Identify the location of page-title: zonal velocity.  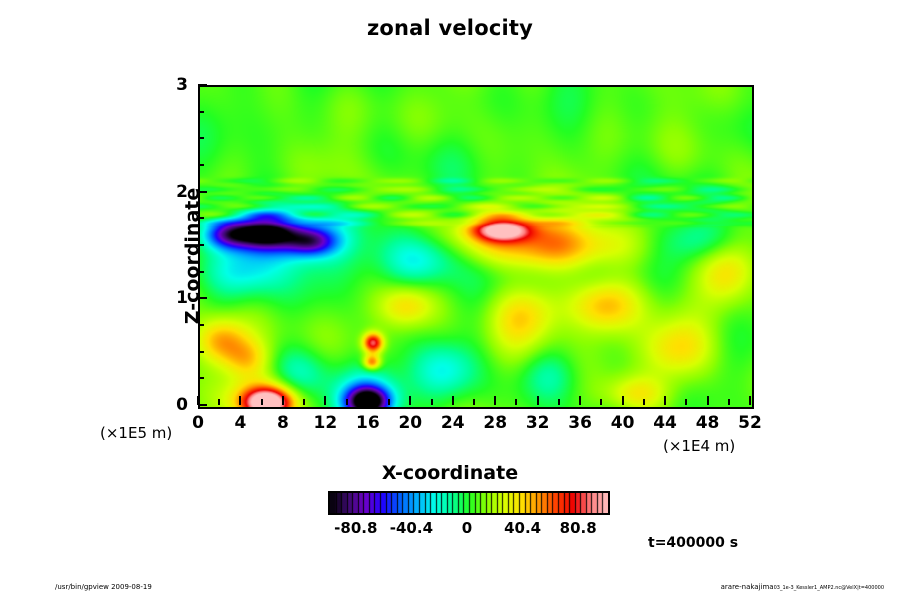
(449, 28).